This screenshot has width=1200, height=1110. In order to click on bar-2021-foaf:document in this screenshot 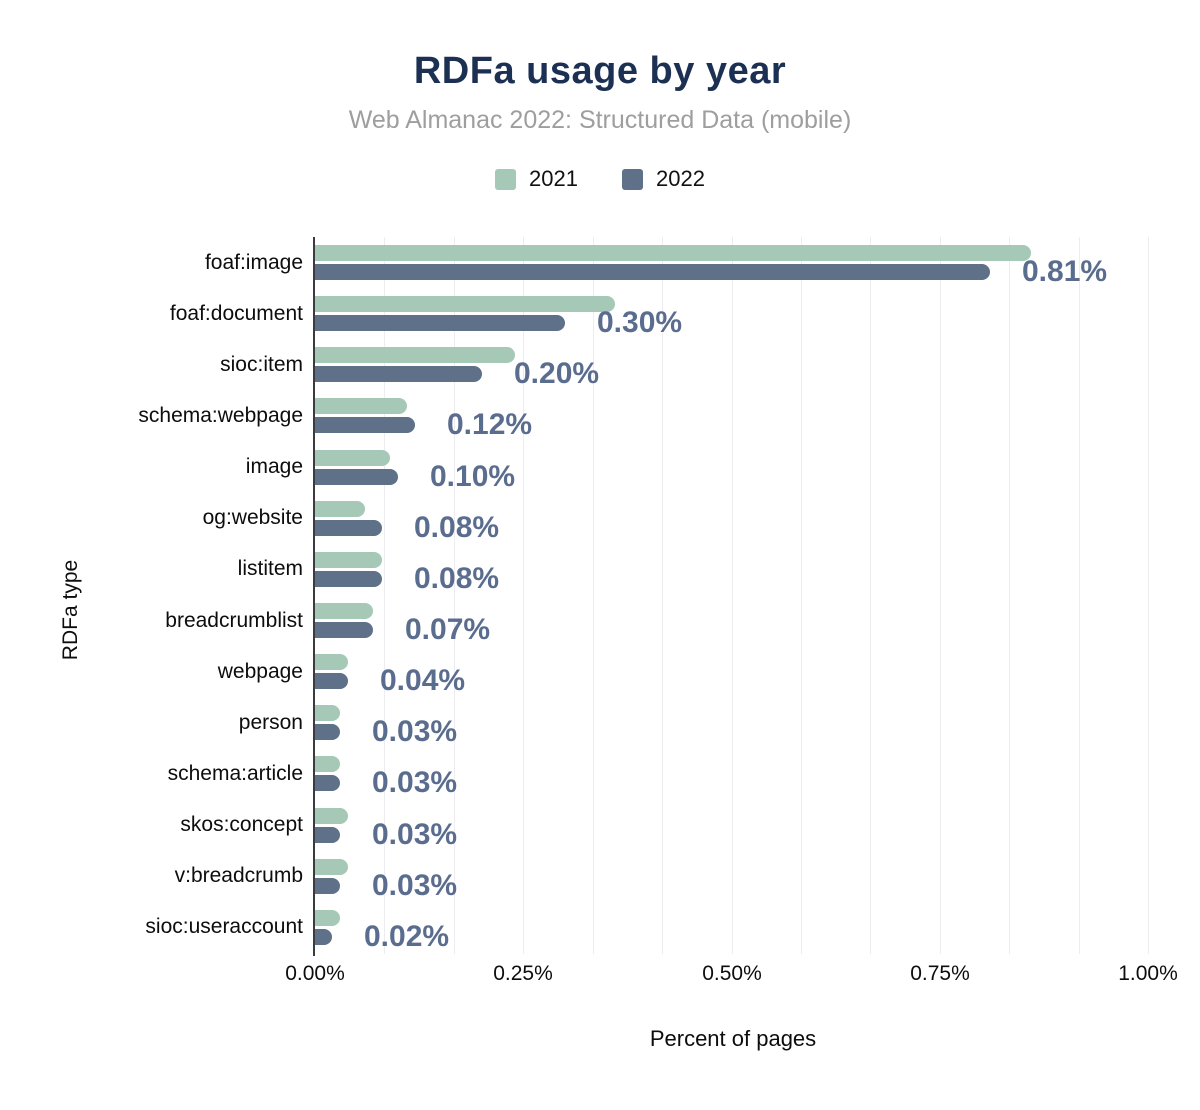, I will do `click(465, 304)`.